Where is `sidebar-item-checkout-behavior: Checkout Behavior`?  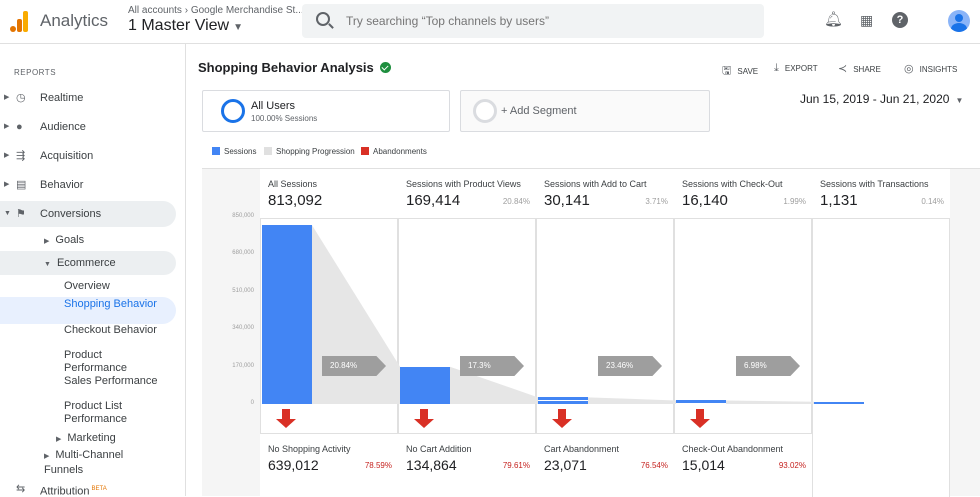
sidebar-item-checkout-behavior: Checkout Behavior is located at coordinates (110, 330).